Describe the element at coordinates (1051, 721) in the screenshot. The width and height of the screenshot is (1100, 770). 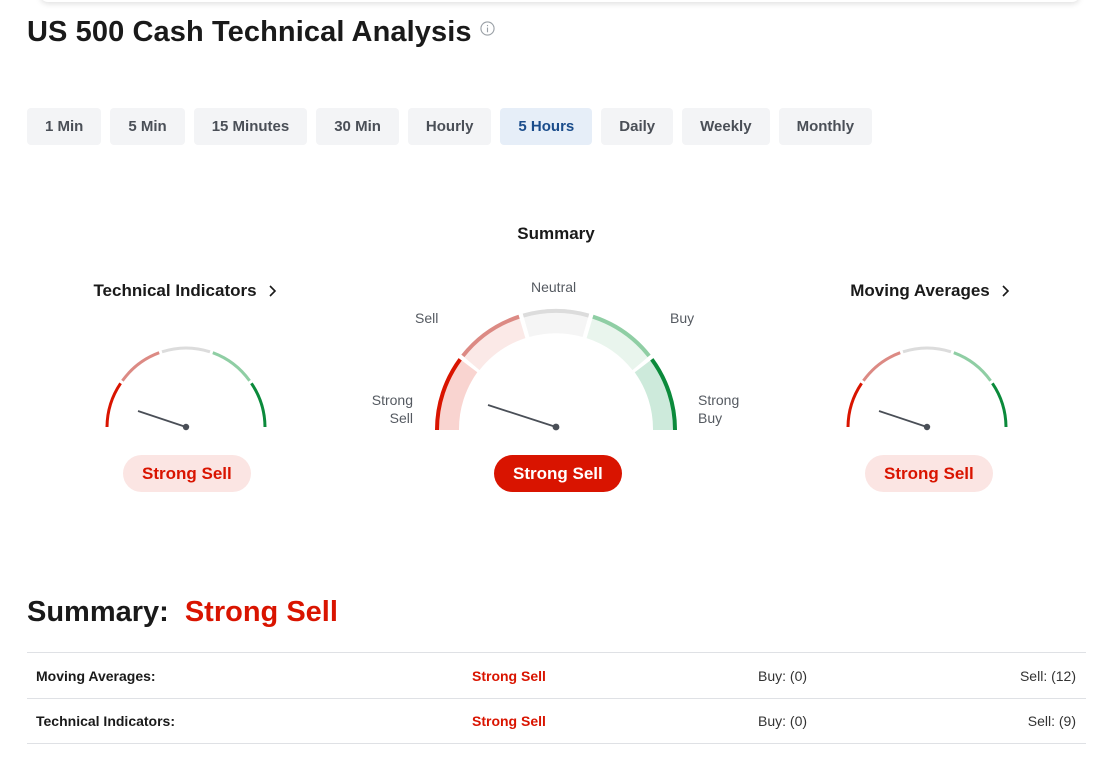
I see `row-sell-count: Sell: (9)` at that location.